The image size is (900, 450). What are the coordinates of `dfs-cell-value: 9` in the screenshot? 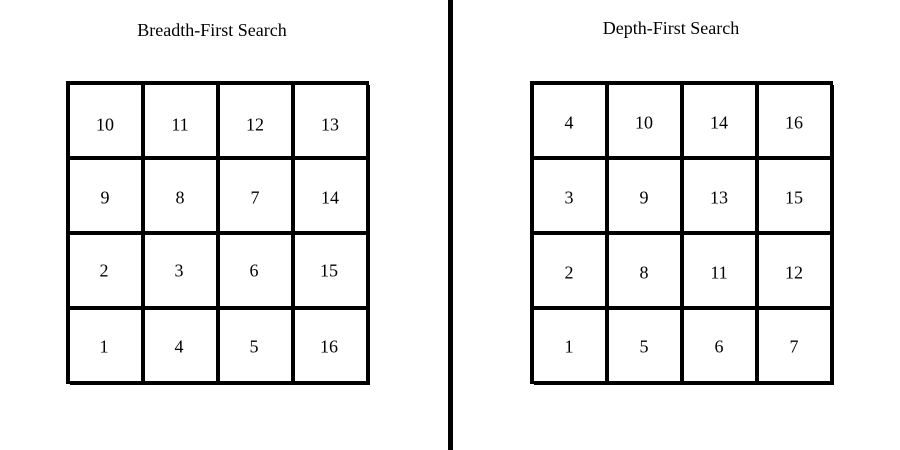 It's located at (644, 197).